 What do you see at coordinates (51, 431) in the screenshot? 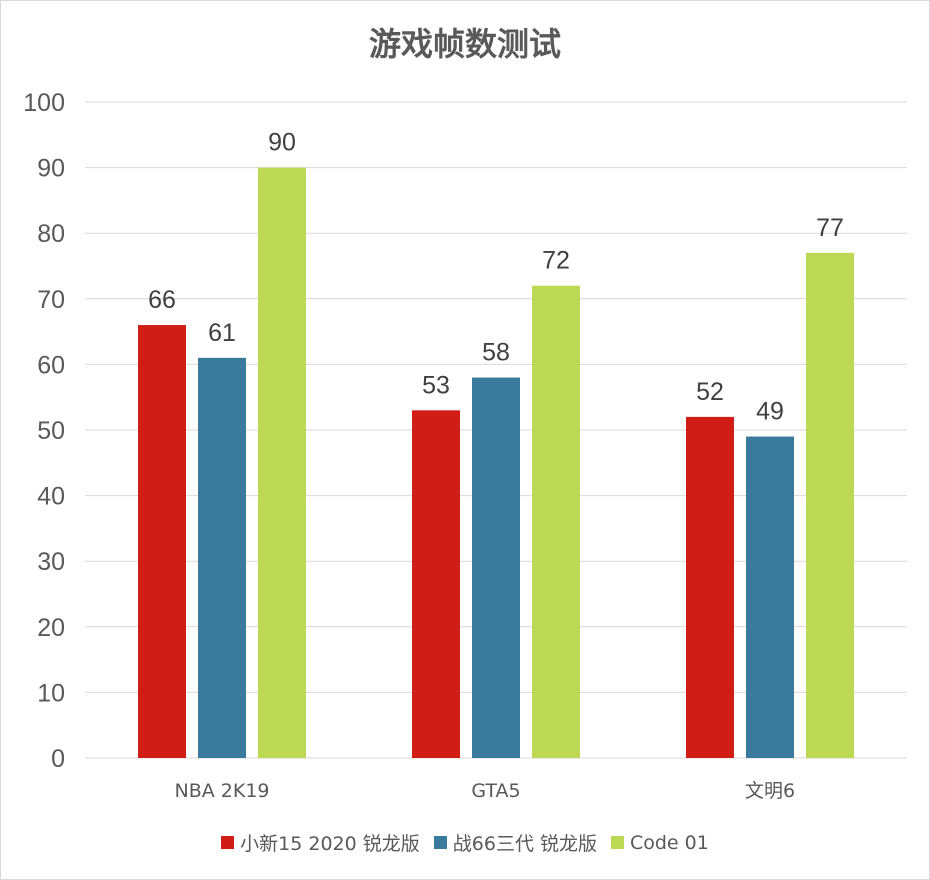
I see `y-tick-label: 50` at bounding box center [51, 431].